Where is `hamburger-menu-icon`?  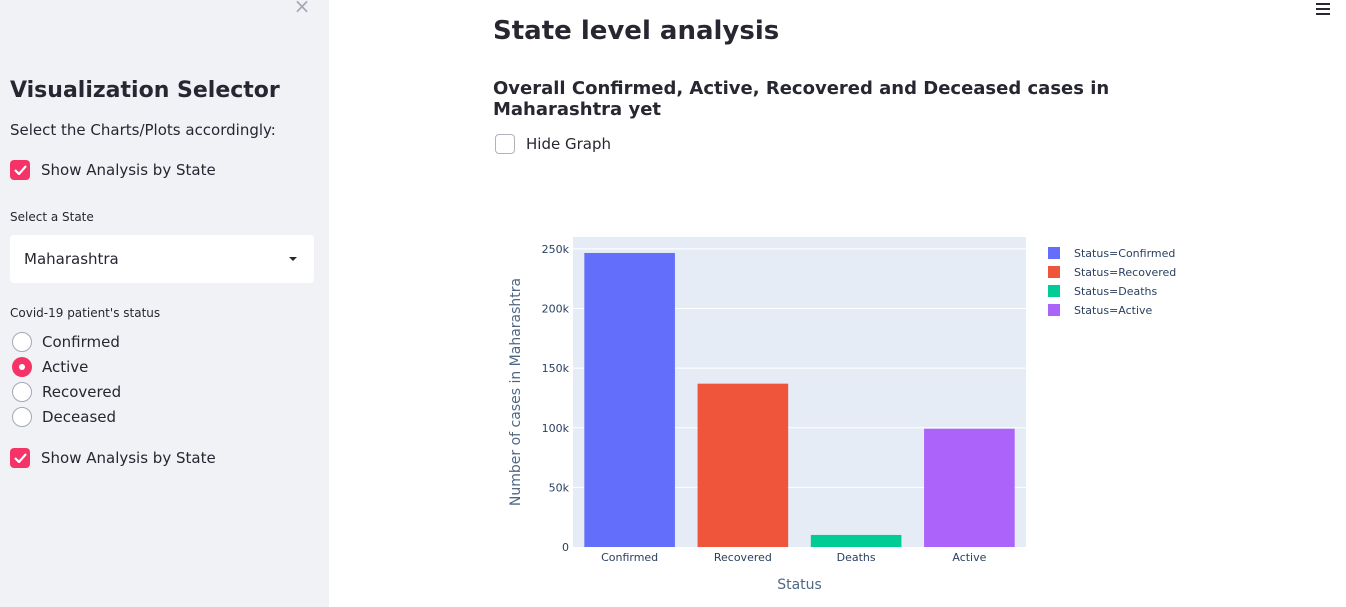
hamburger-menu-icon is located at coordinates (1323, 9).